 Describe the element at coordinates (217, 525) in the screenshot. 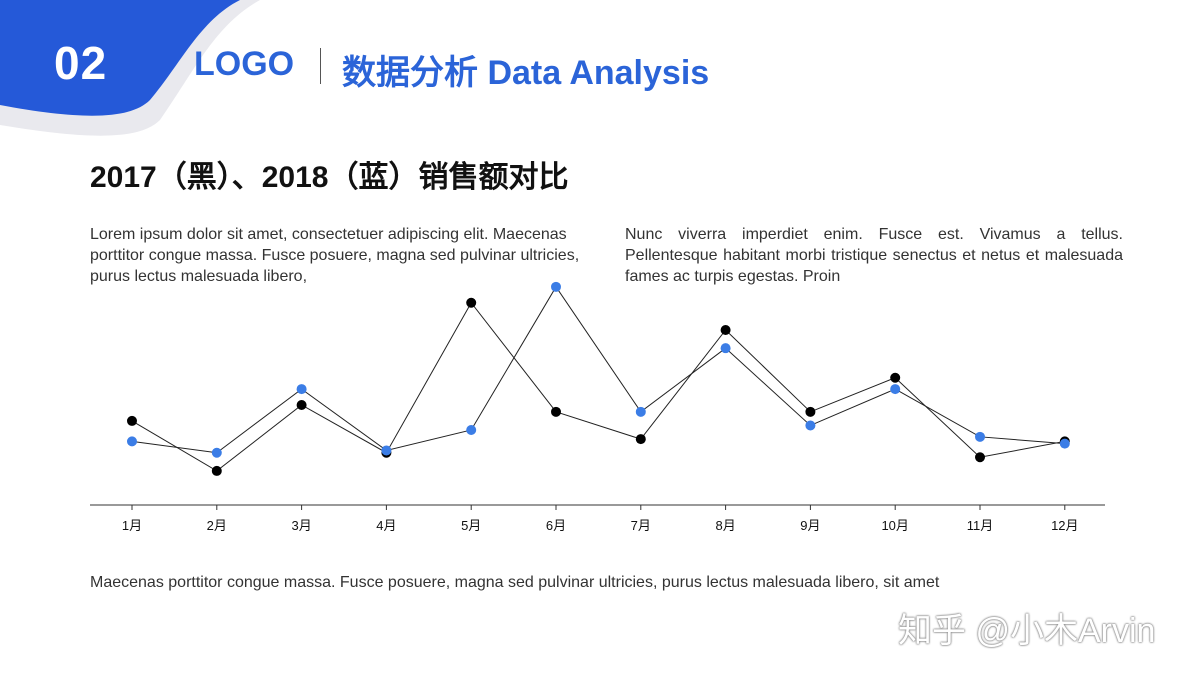

I see `x-tick-label: 2月` at that location.